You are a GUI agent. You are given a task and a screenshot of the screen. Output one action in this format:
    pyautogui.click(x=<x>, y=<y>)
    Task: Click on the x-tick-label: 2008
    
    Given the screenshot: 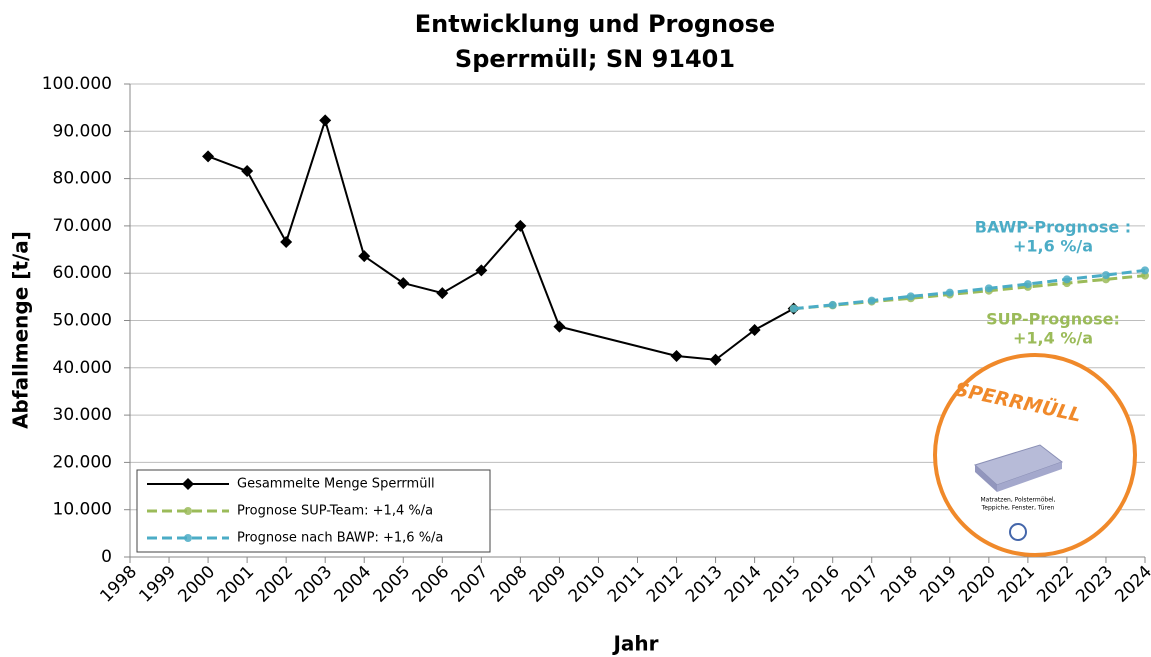 What is the action you would take?
    pyautogui.click(x=509, y=584)
    